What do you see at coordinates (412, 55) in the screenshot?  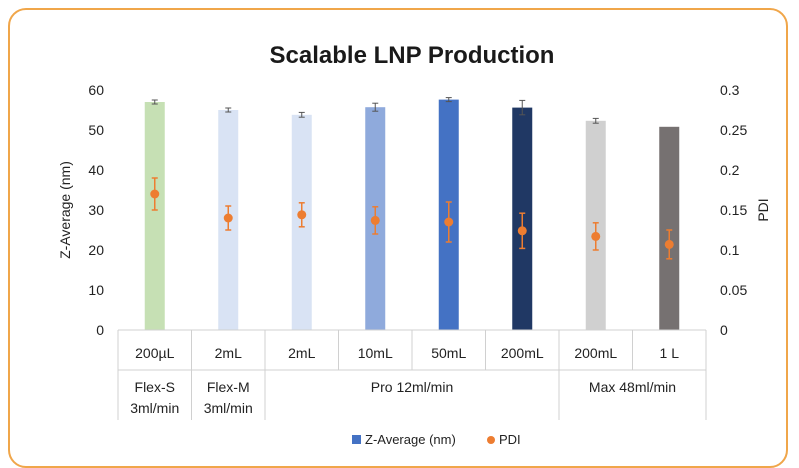 I see `chart-title: Scalable LNP Production` at bounding box center [412, 55].